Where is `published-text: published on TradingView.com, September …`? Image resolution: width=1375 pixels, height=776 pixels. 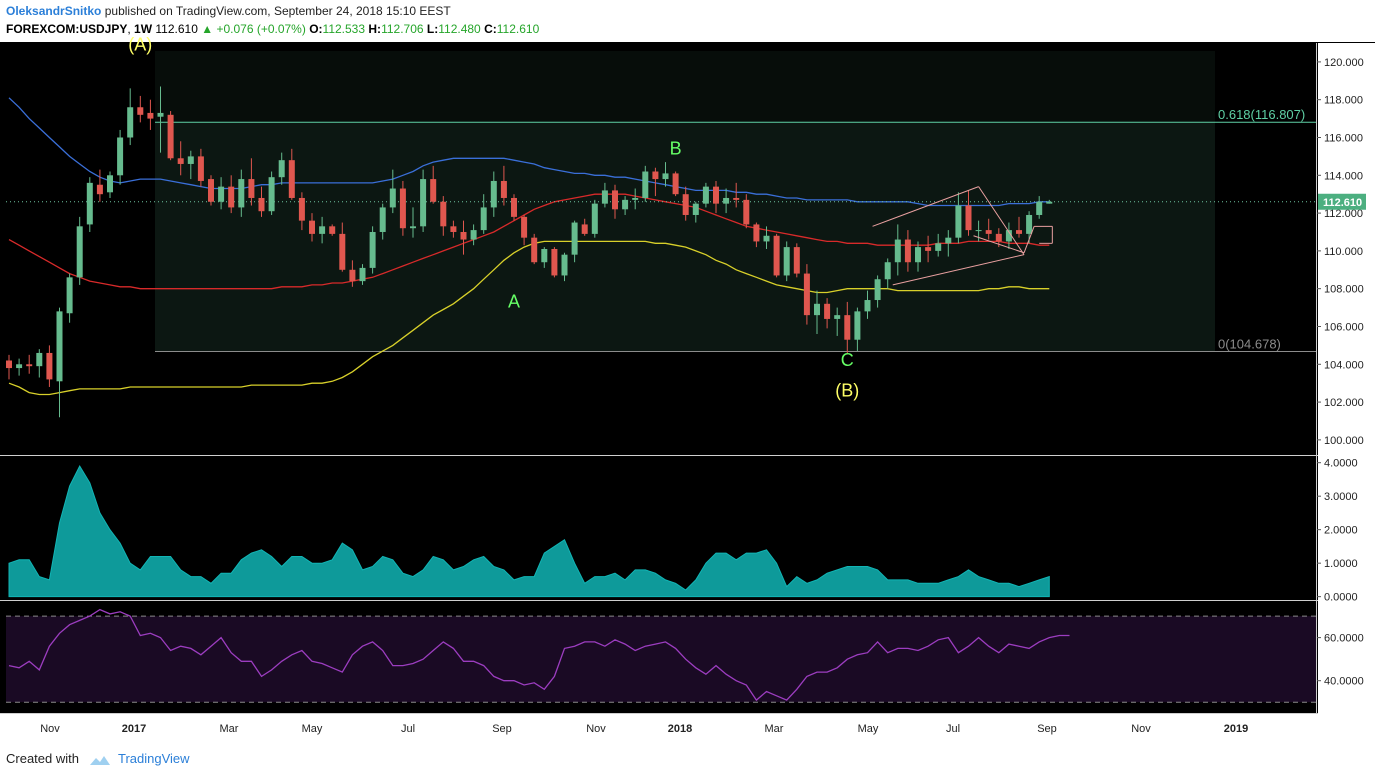 published-text: published on TradingView.com, September … is located at coordinates (277, 11).